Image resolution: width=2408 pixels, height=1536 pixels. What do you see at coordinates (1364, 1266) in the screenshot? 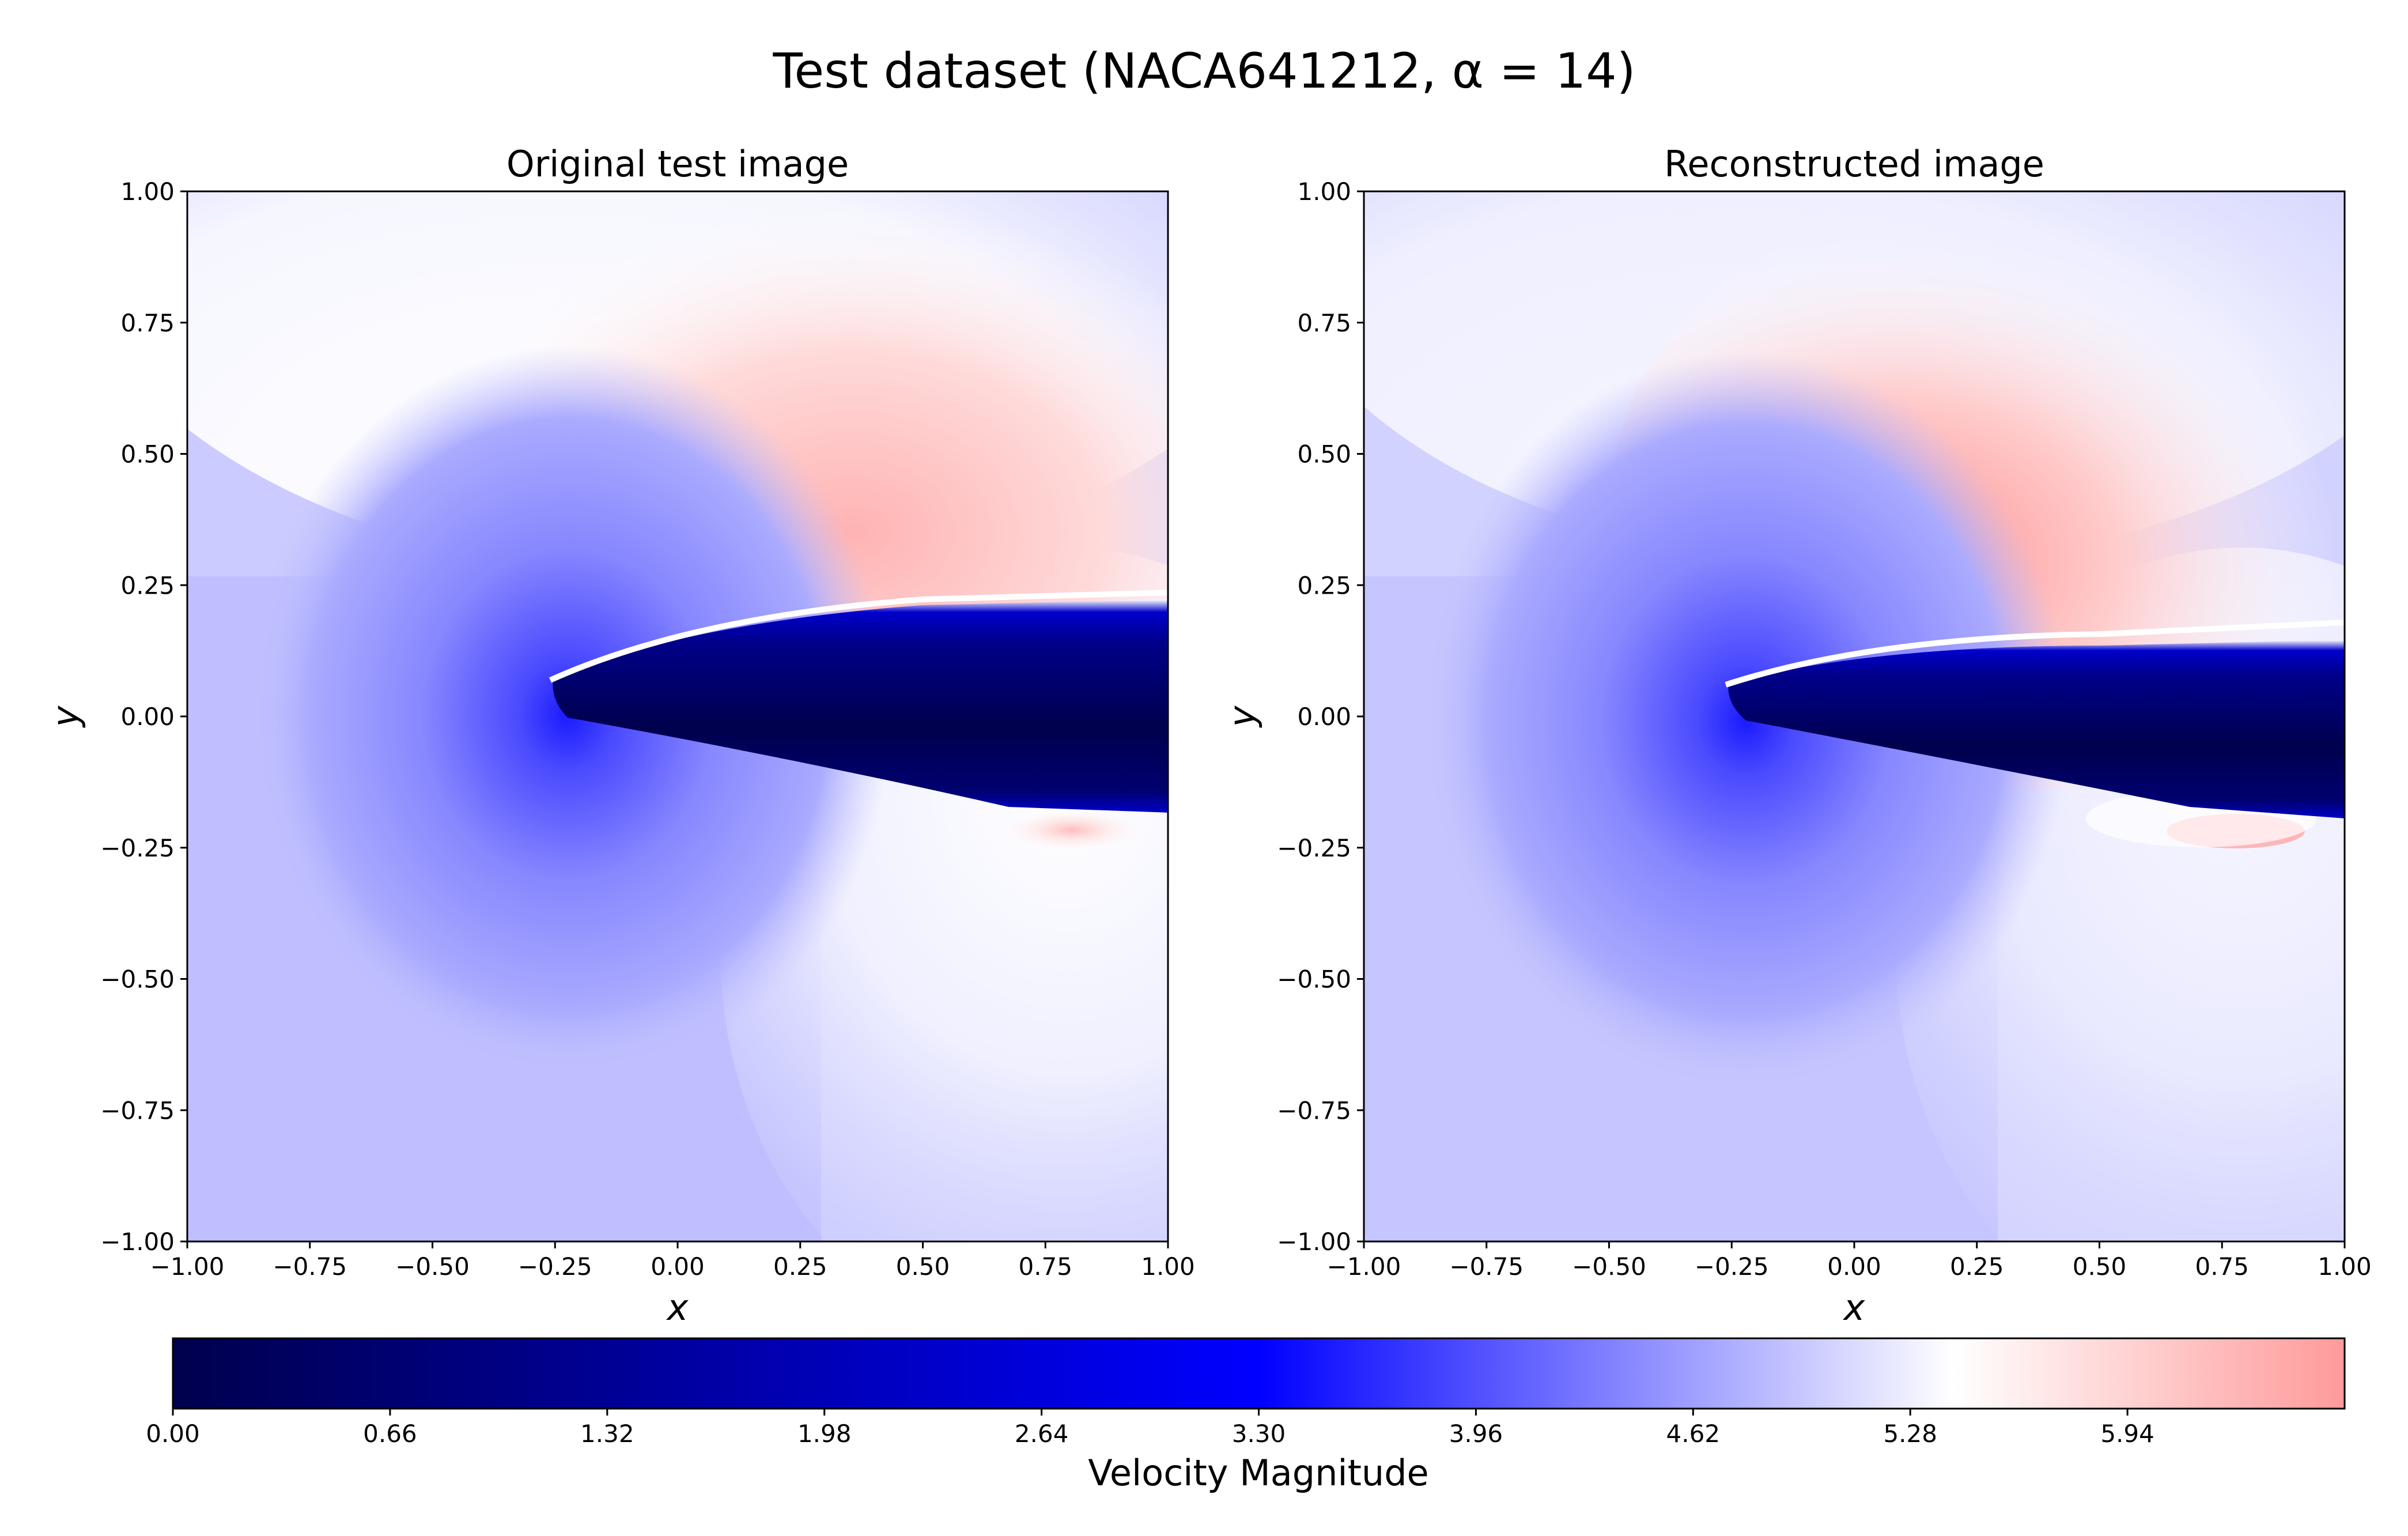
I see `reconstructed-x-tick-label: −1.00` at bounding box center [1364, 1266].